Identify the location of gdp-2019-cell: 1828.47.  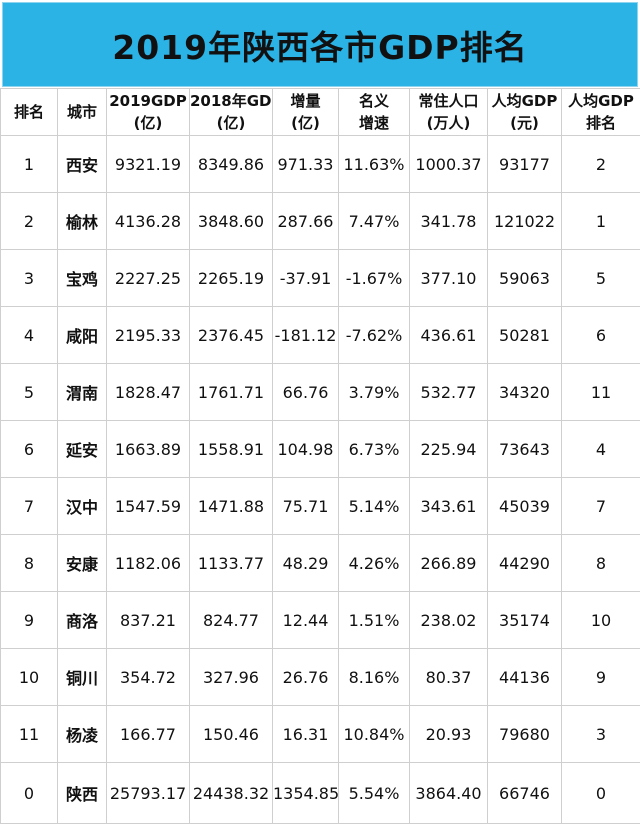
(148, 392).